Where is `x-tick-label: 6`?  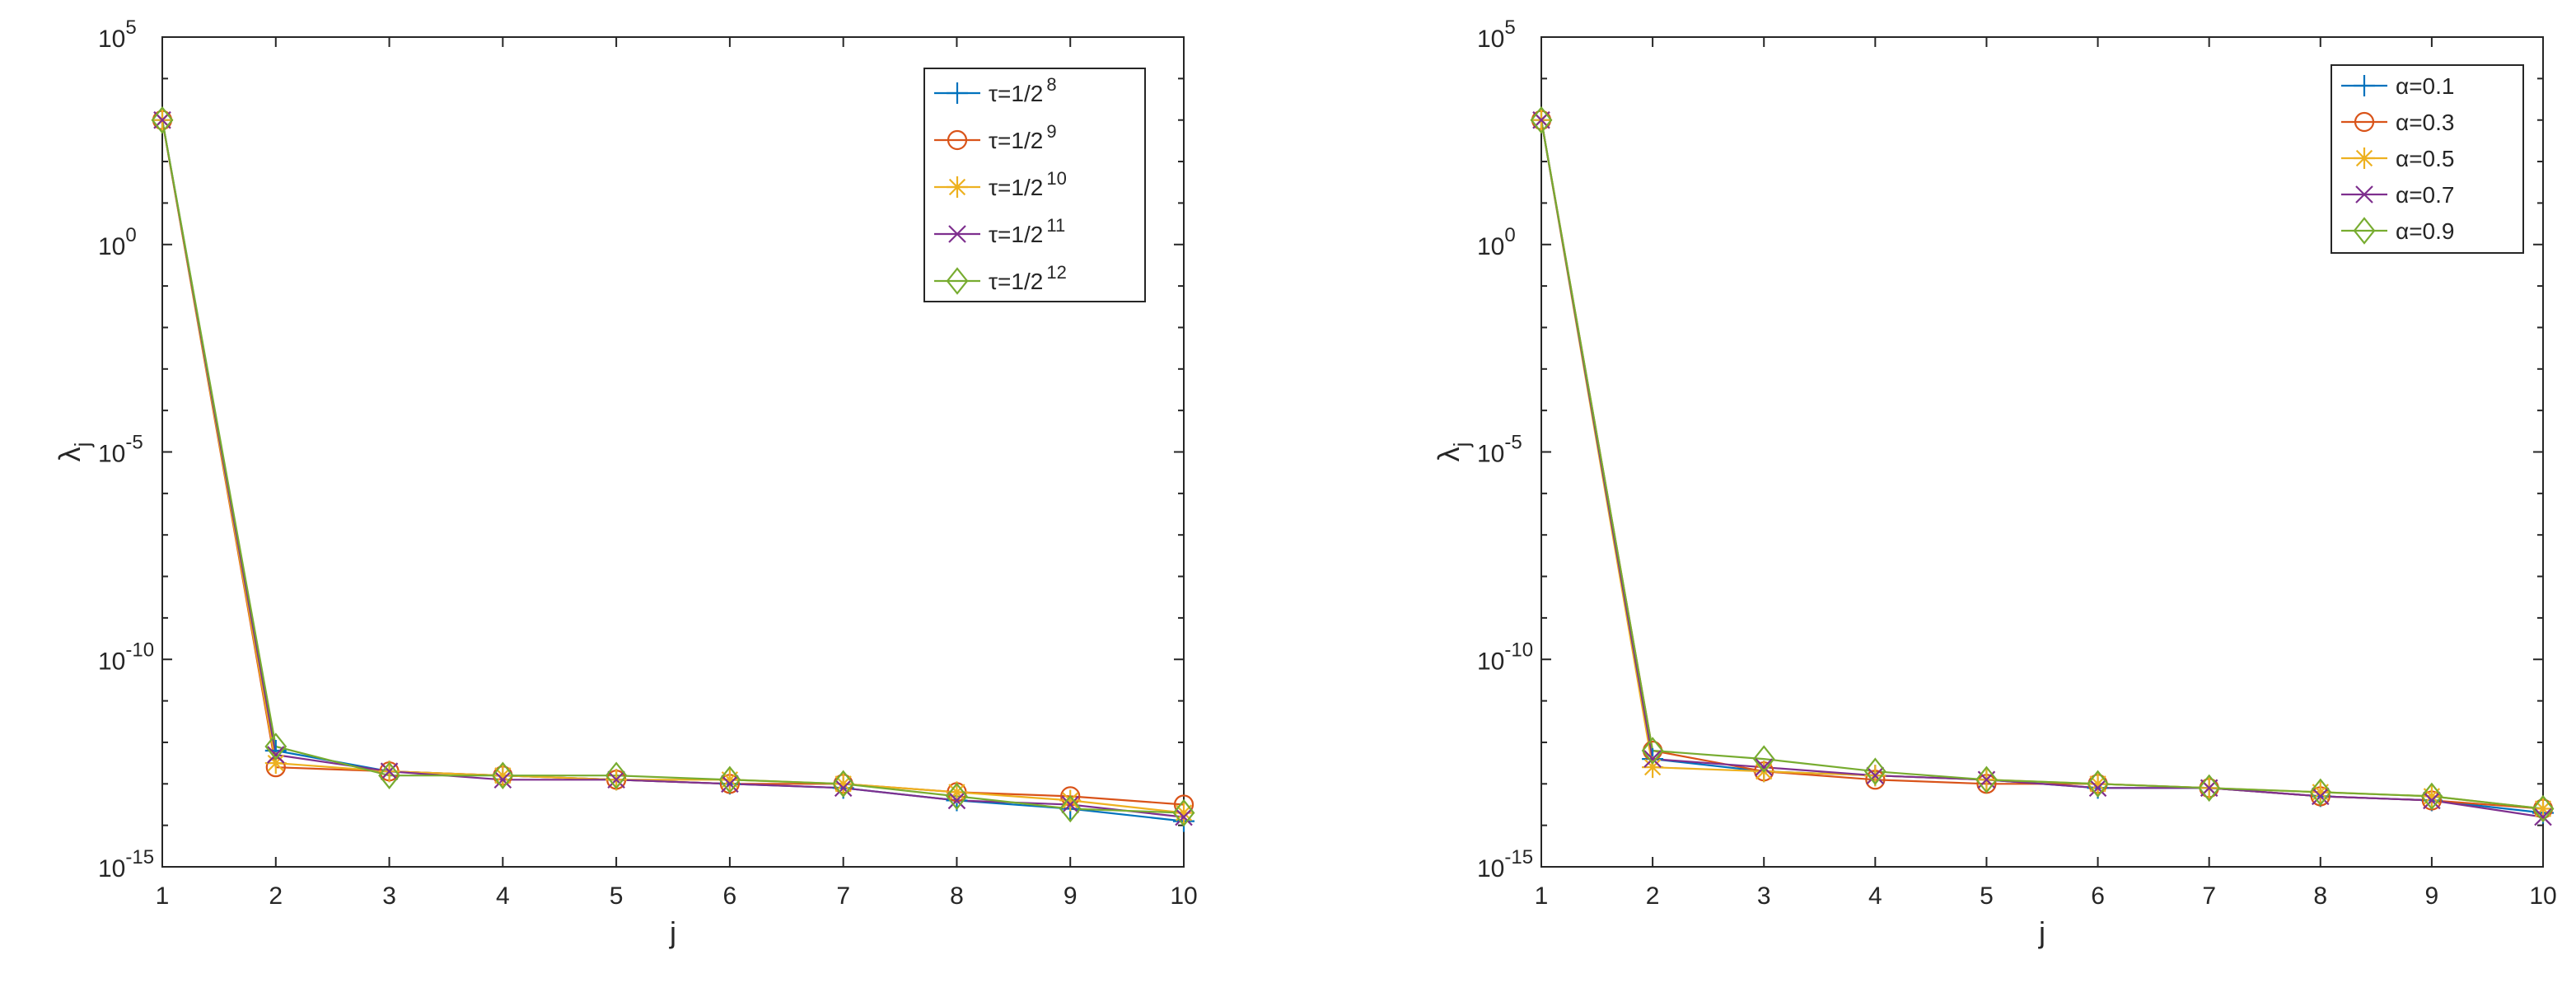 x-tick-label: 6 is located at coordinates (2098, 896).